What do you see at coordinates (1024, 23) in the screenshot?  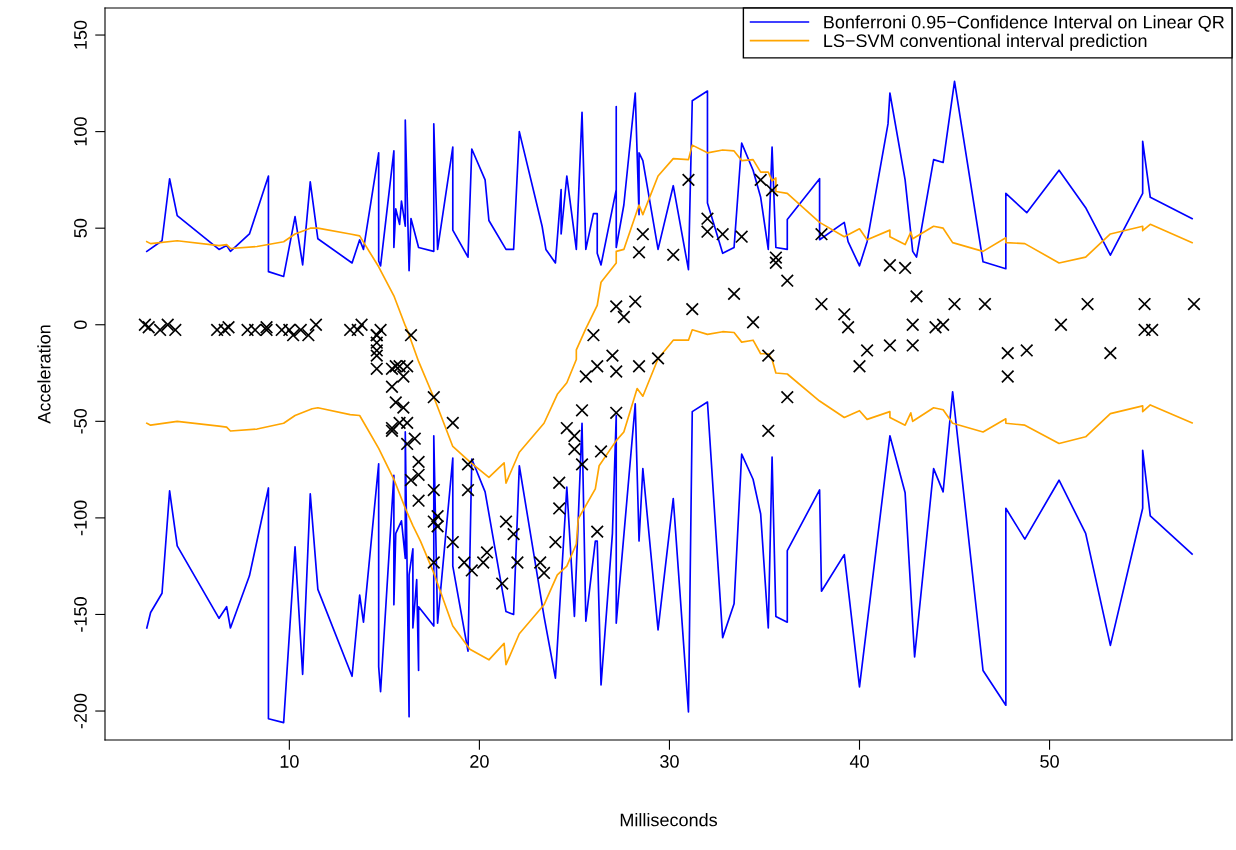 I see `legend-label: Bonferroni 0.95−Confidence Interval on Linear QR` at bounding box center [1024, 23].